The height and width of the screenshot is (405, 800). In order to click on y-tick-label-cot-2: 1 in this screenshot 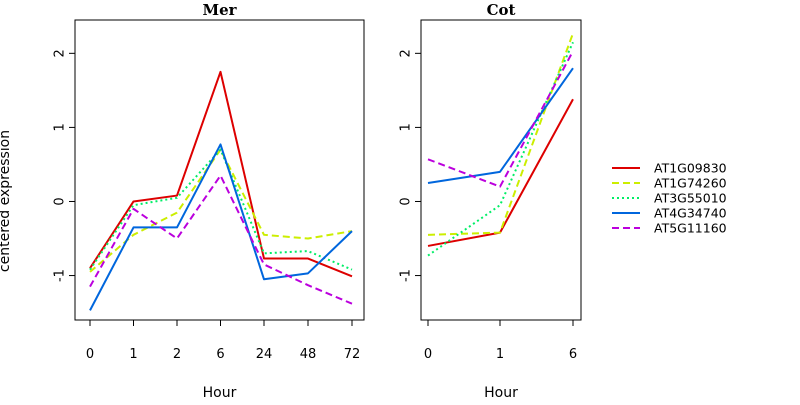, I will do `click(406, 127)`.